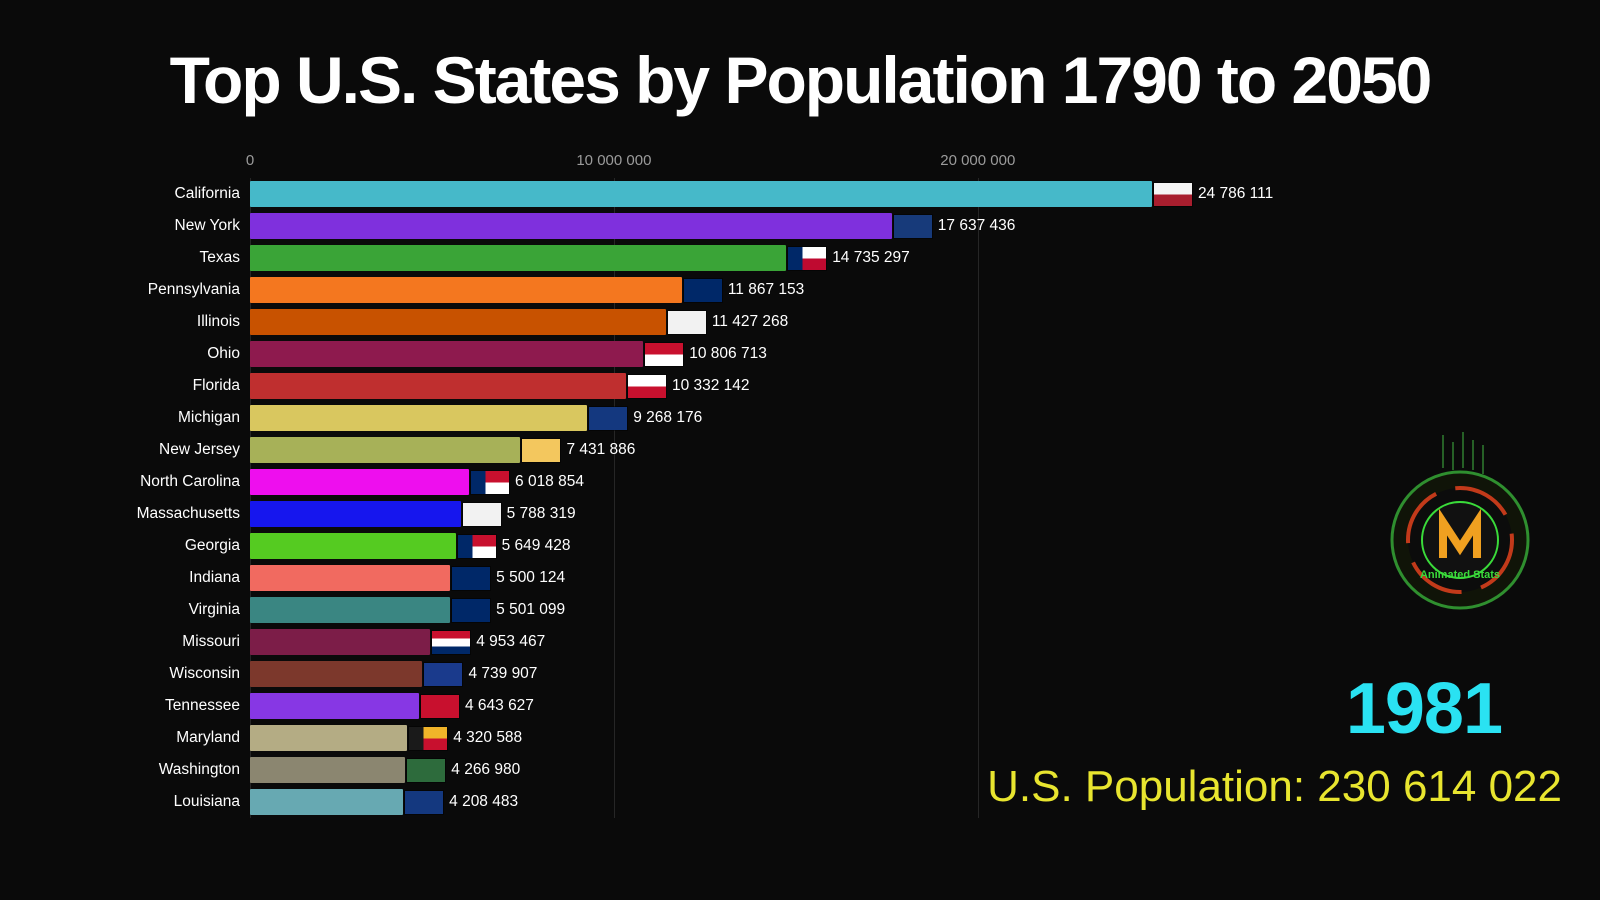 The width and height of the screenshot is (1600, 900). I want to click on florida-flag-icon, so click(646, 386).